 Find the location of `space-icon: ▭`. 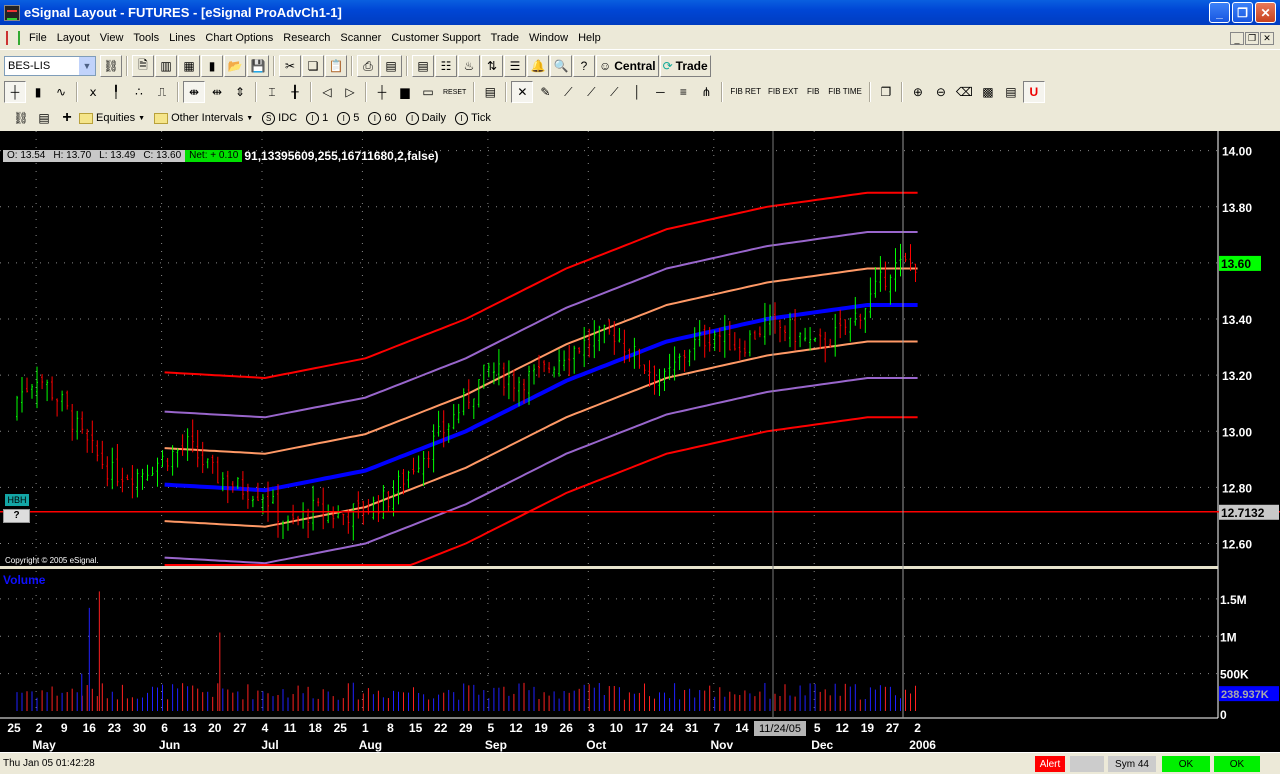

space-icon: ▭ is located at coordinates (428, 92).